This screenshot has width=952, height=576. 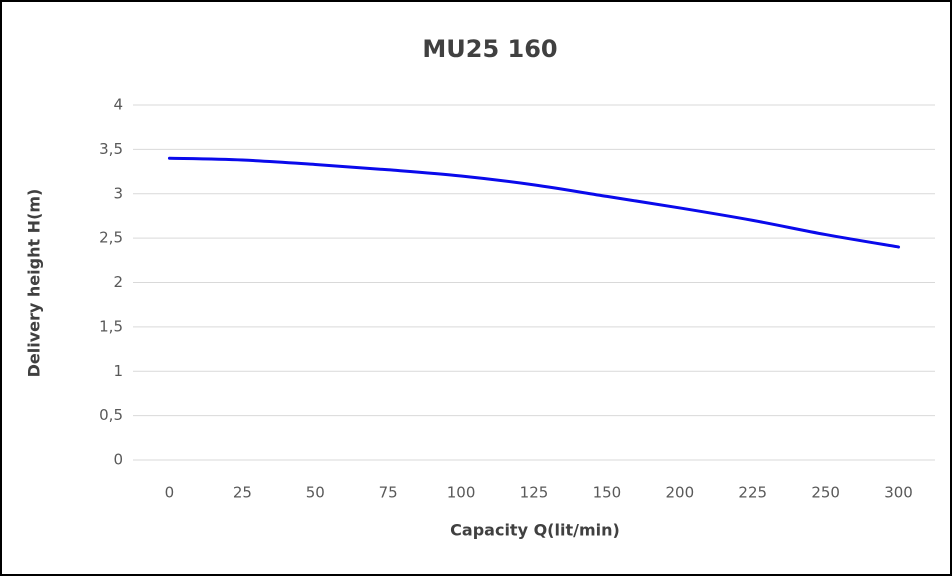 I want to click on x-axis-title: Capacity Q(lit/min), so click(x=535, y=530).